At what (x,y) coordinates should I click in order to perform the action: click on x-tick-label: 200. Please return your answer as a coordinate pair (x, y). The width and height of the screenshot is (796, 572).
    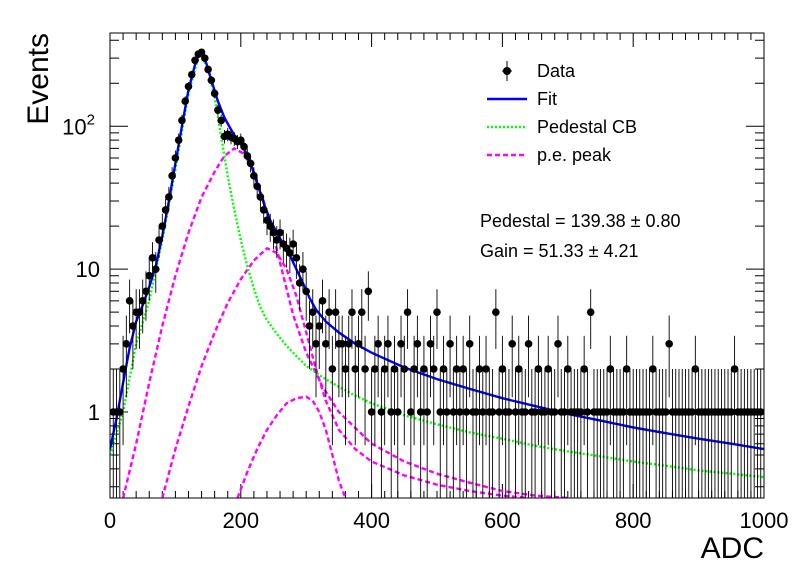
    Looking at the image, I should click on (240, 520).